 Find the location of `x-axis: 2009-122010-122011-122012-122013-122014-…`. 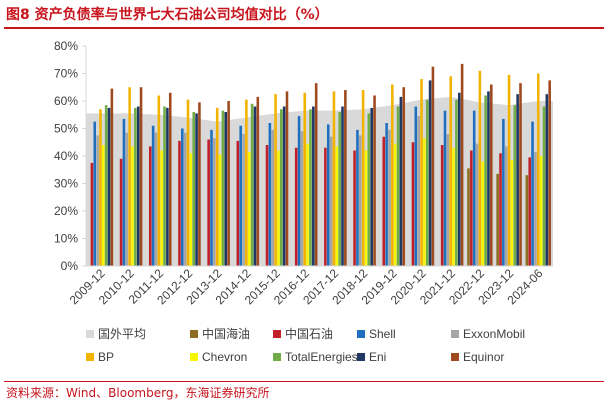

x-axis: 2009-122010-122011-122012-122013-122014-… is located at coordinates (310, 286).